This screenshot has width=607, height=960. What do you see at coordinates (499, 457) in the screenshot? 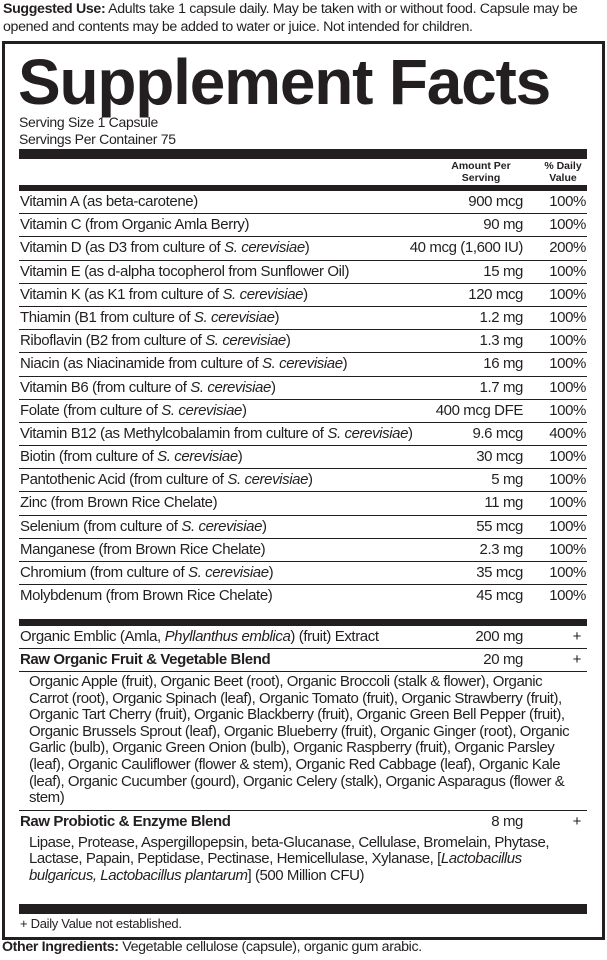
I see `nutrient-amount: 30 mcg` at bounding box center [499, 457].